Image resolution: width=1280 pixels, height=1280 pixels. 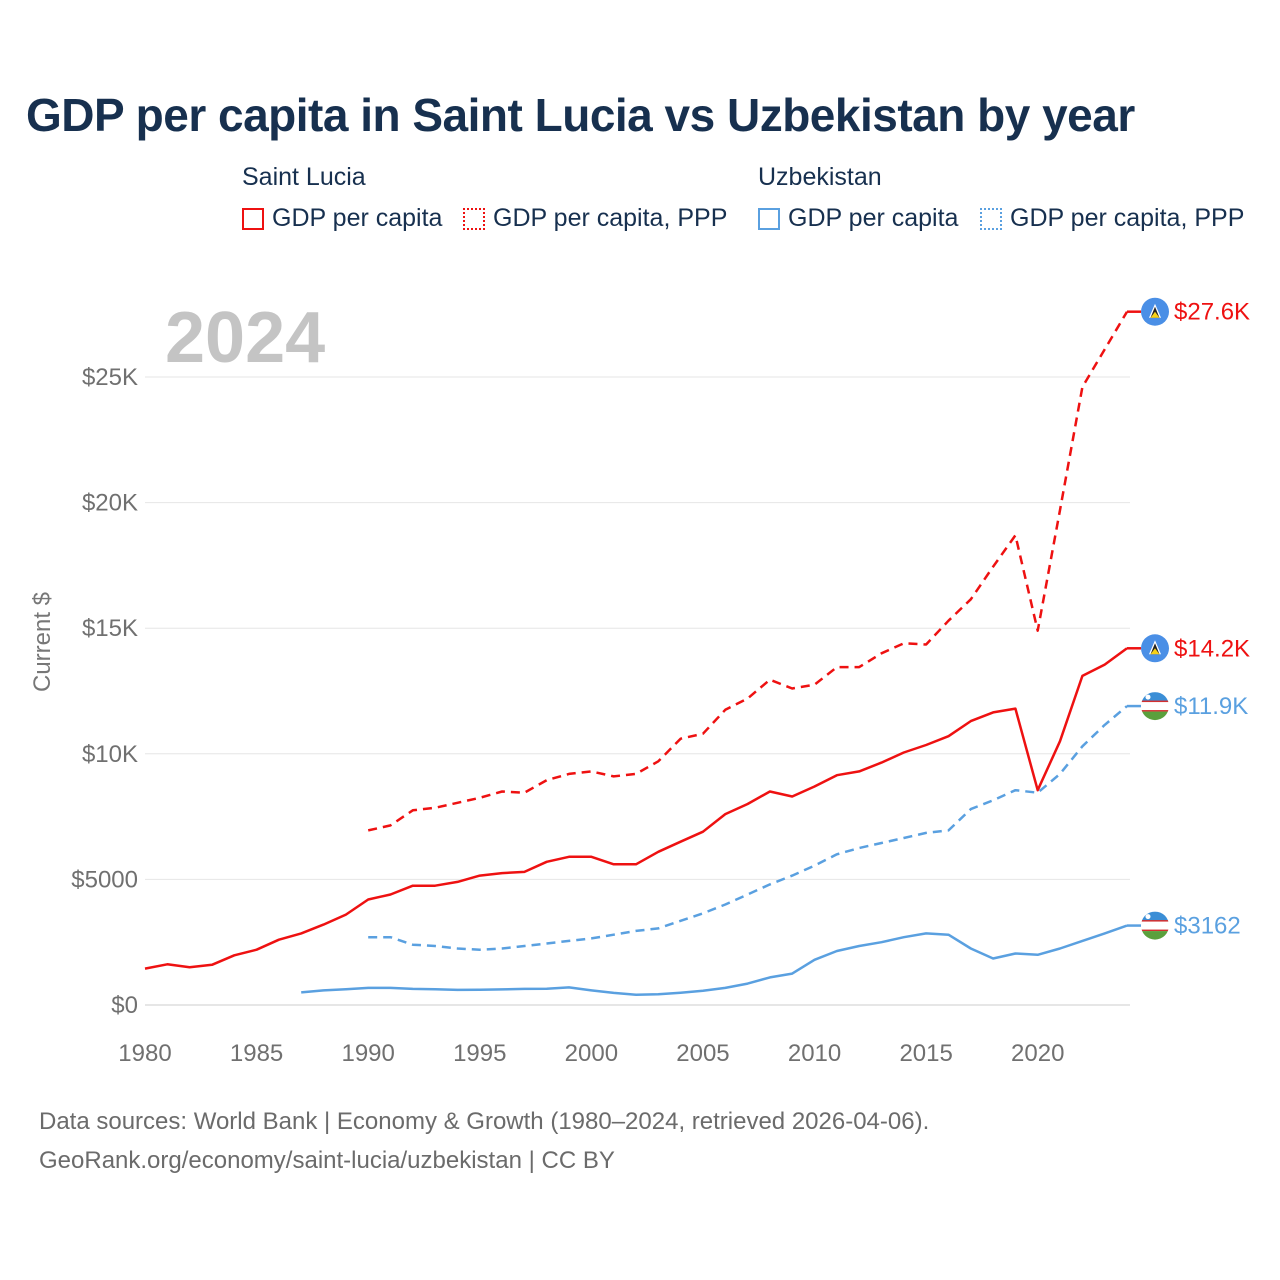 What do you see at coordinates (110, 754) in the screenshot?
I see `y-tick-label: $10K` at bounding box center [110, 754].